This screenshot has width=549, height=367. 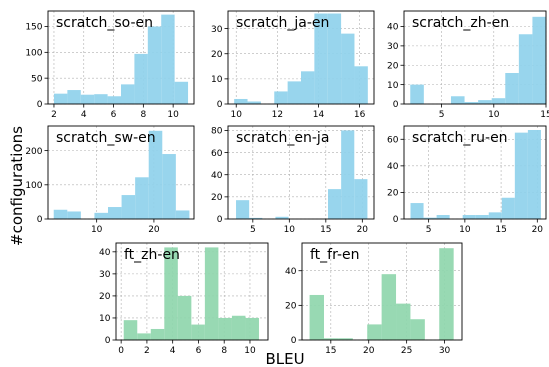 I want to click on ft-fr-en-bars, so click(x=381, y=294).